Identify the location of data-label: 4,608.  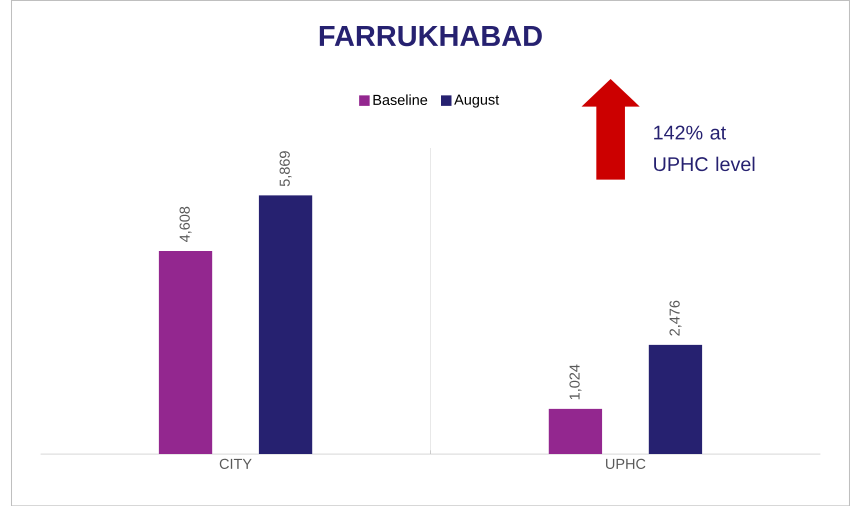
(186, 224).